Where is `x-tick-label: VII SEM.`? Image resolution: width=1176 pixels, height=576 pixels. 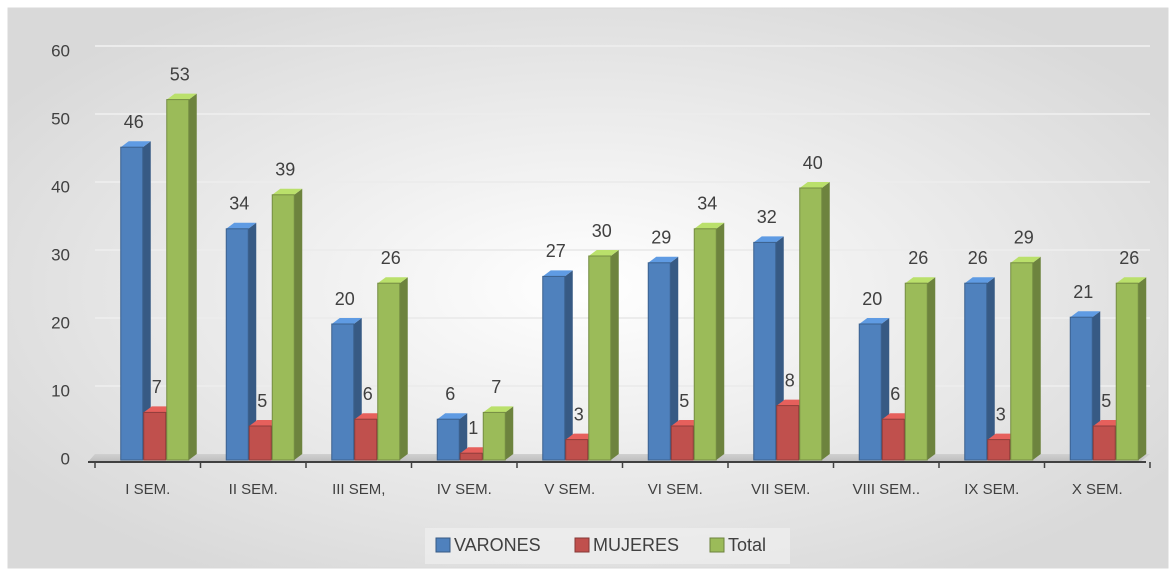
x-tick-label: VII SEM. is located at coordinates (780, 489).